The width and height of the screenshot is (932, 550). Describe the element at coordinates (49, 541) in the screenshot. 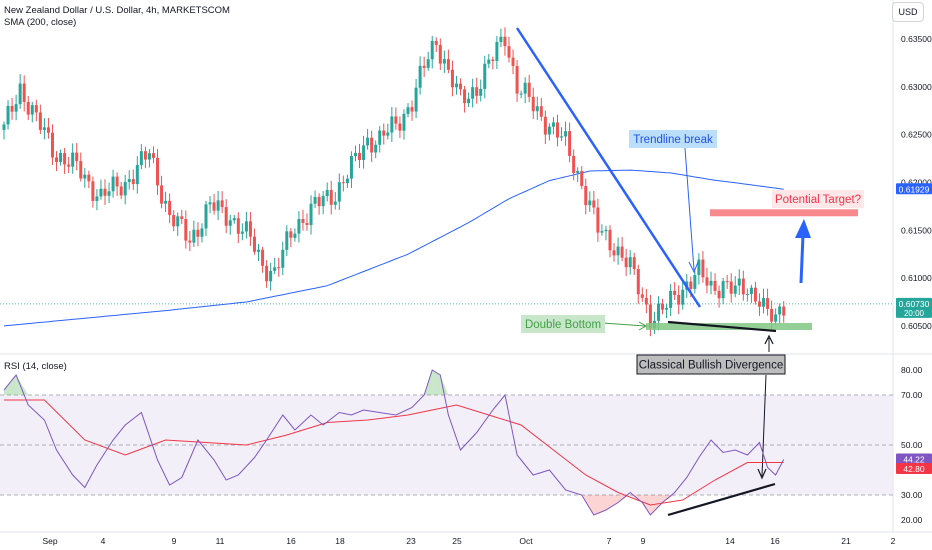

I see `time-tick-label: Sep` at that location.